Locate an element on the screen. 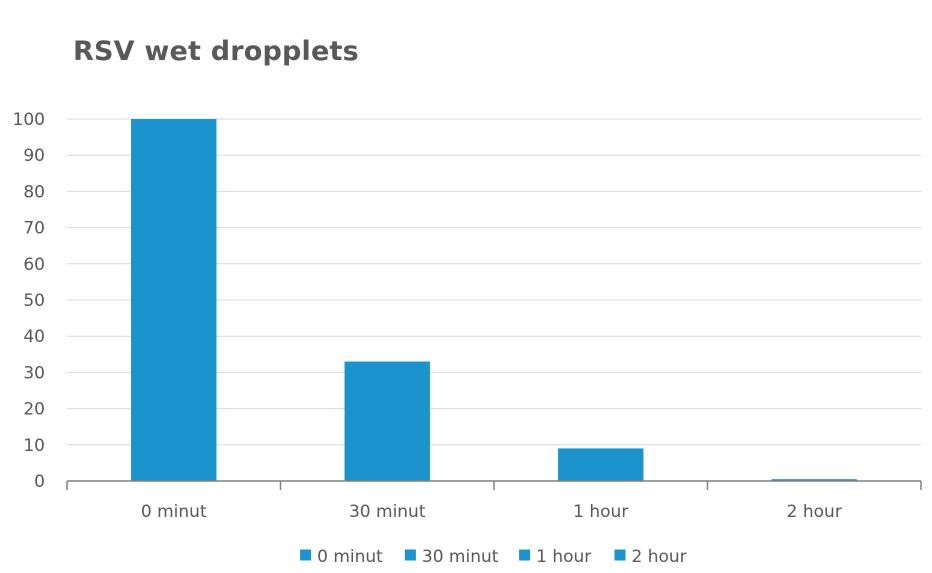  legend-item: 0 minut is located at coordinates (341, 557).